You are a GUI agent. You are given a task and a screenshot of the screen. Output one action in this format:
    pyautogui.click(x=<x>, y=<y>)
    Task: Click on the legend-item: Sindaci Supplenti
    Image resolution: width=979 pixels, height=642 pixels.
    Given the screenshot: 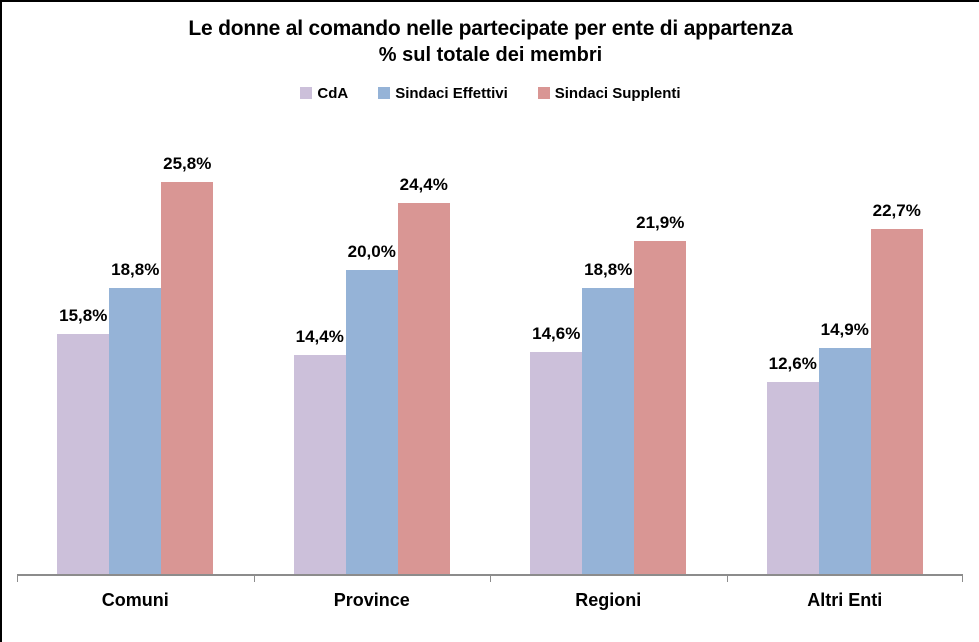 What is the action you would take?
    pyautogui.click(x=609, y=93)
    